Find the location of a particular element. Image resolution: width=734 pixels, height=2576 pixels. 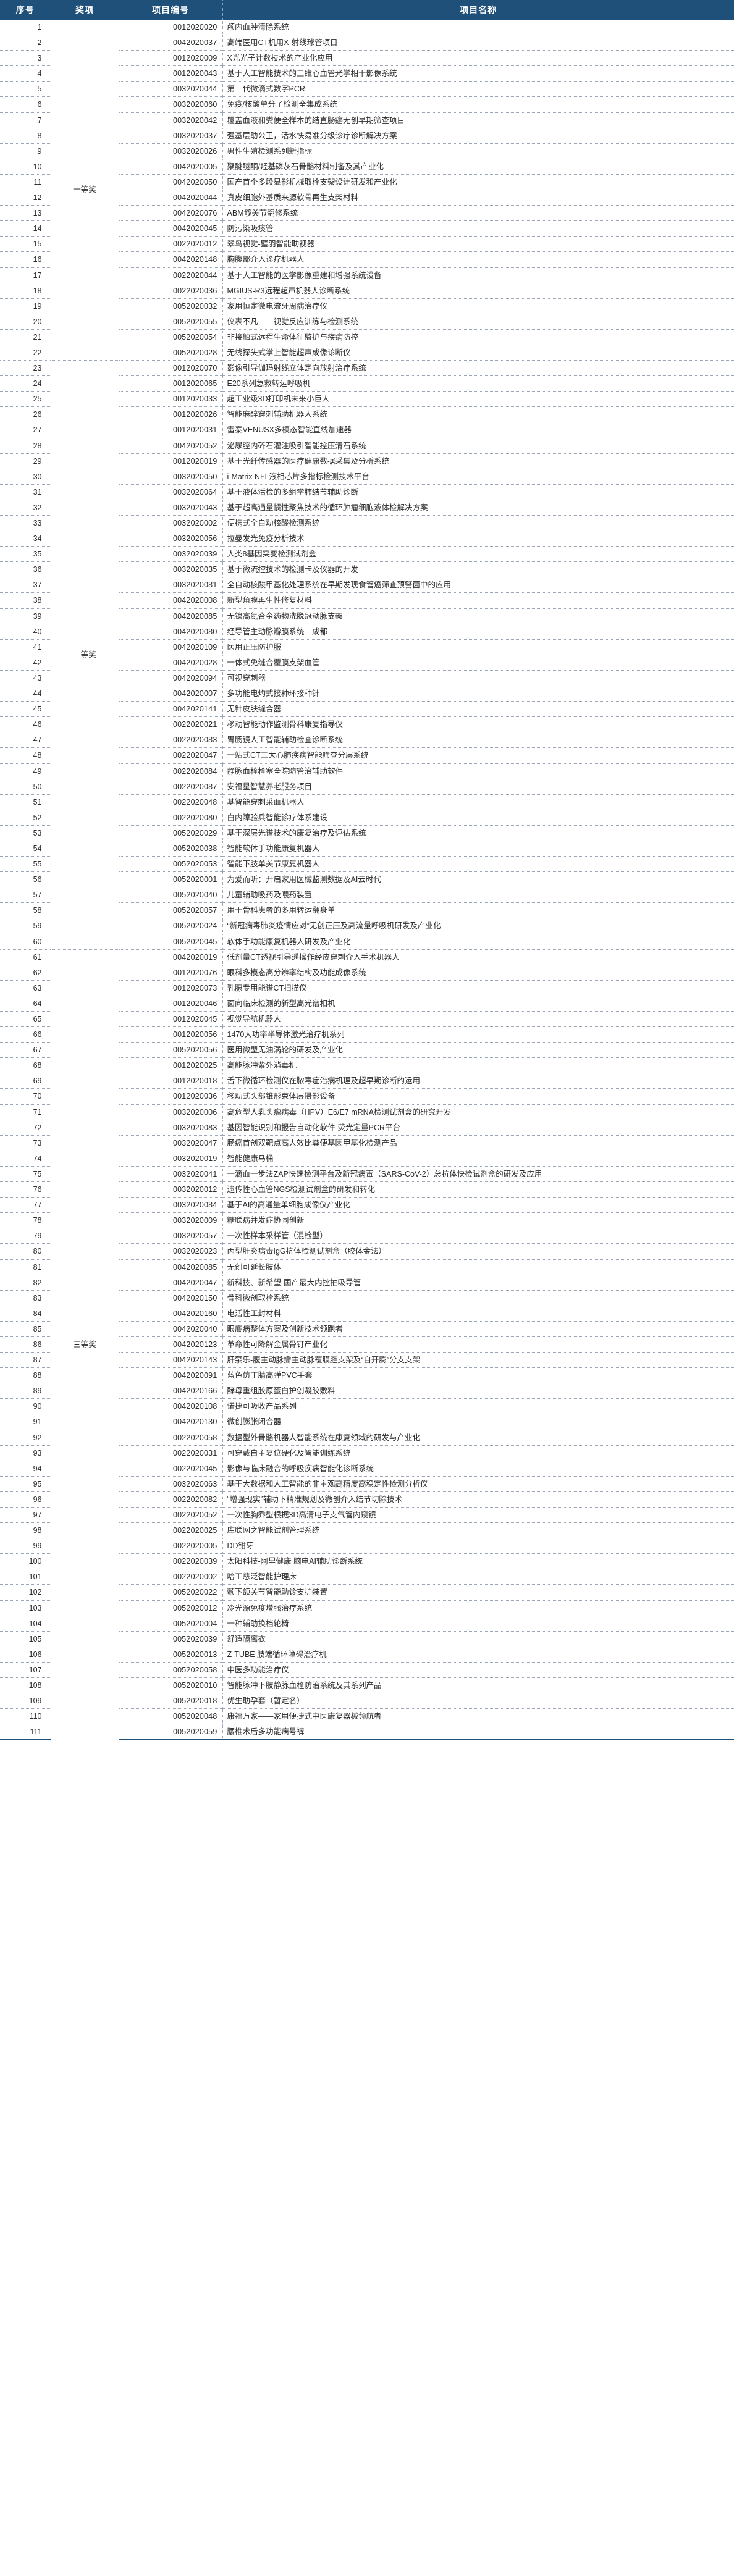

table-row: 8 0032020037 强基层助公卫，活水快易准分级诊疗诊断解决方案 is located at coordinates (367, 136).